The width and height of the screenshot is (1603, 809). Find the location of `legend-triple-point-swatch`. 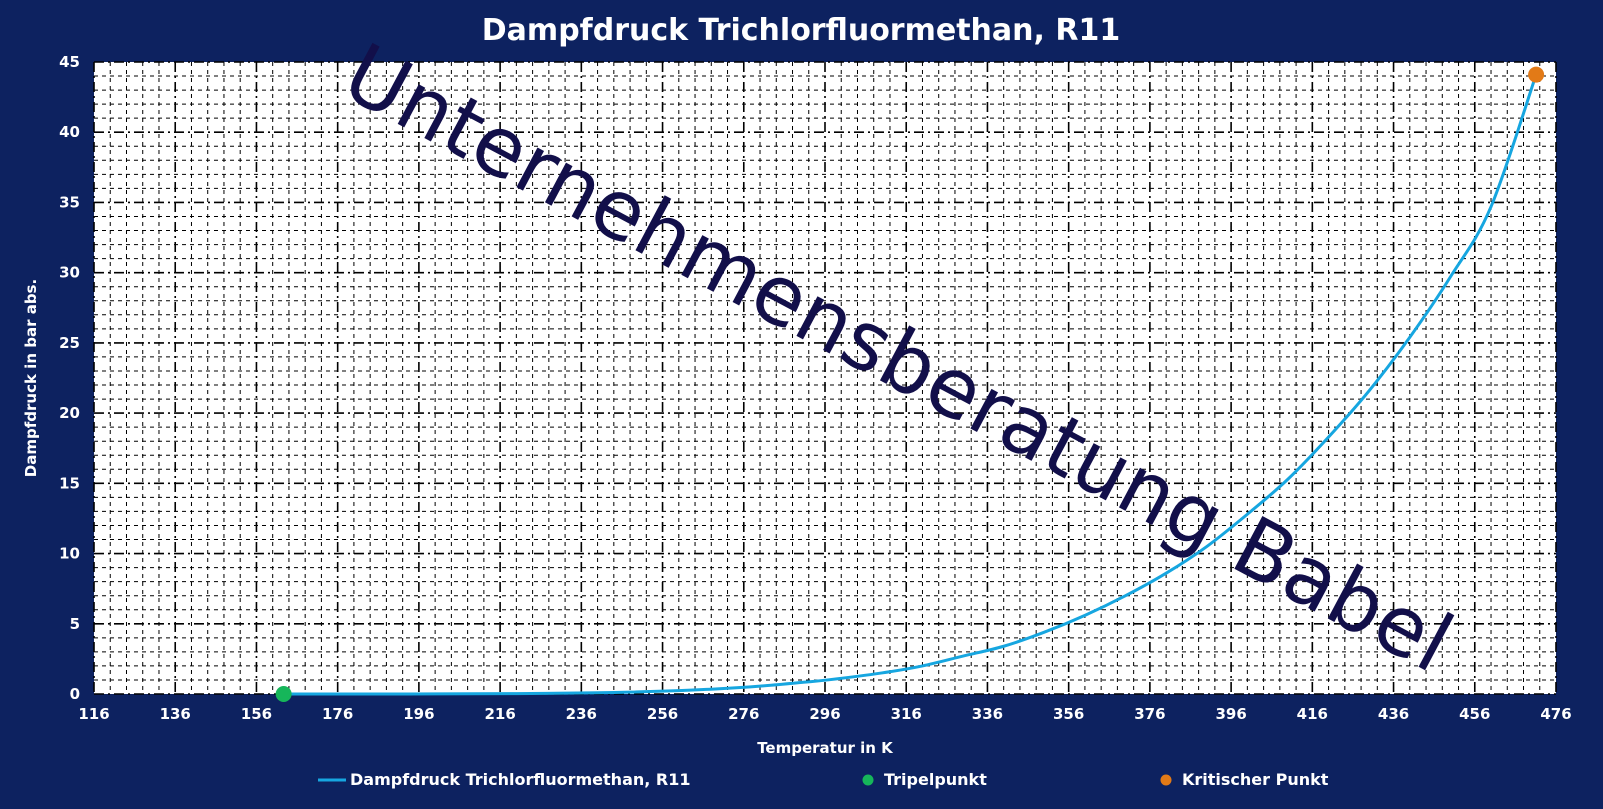

legend-triple-point-swatch is located at coordinates (868, 780).